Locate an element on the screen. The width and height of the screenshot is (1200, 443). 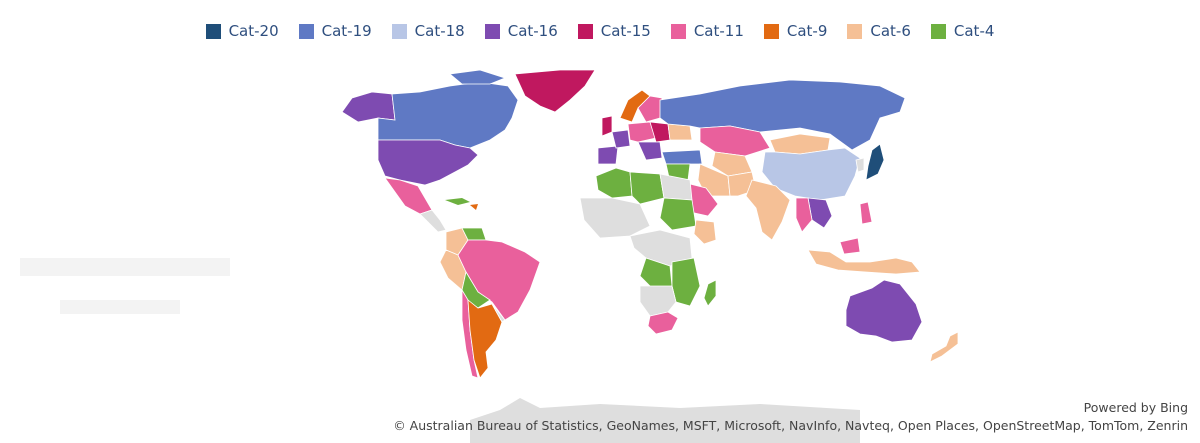
region-south-africa is located at coordinates (663, 323).